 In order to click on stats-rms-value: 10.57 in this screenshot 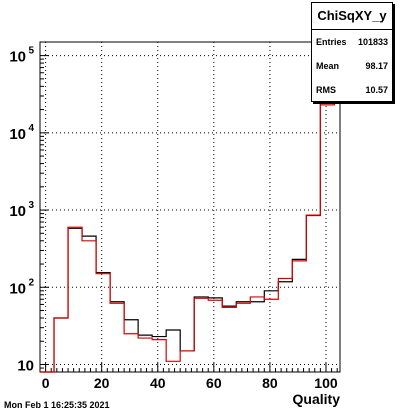, I will do `click(376, 90)`.